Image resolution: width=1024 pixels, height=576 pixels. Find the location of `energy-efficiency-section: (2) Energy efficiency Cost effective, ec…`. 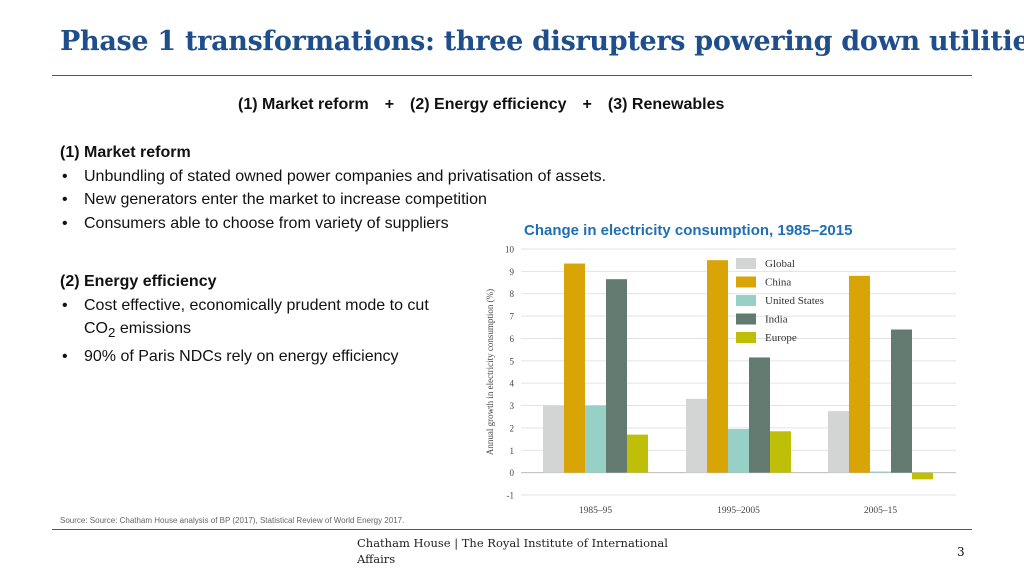

energy-efficiency-section: (2) Energy efficiency Cost effective, ec… is located at coordinates (260, 319).